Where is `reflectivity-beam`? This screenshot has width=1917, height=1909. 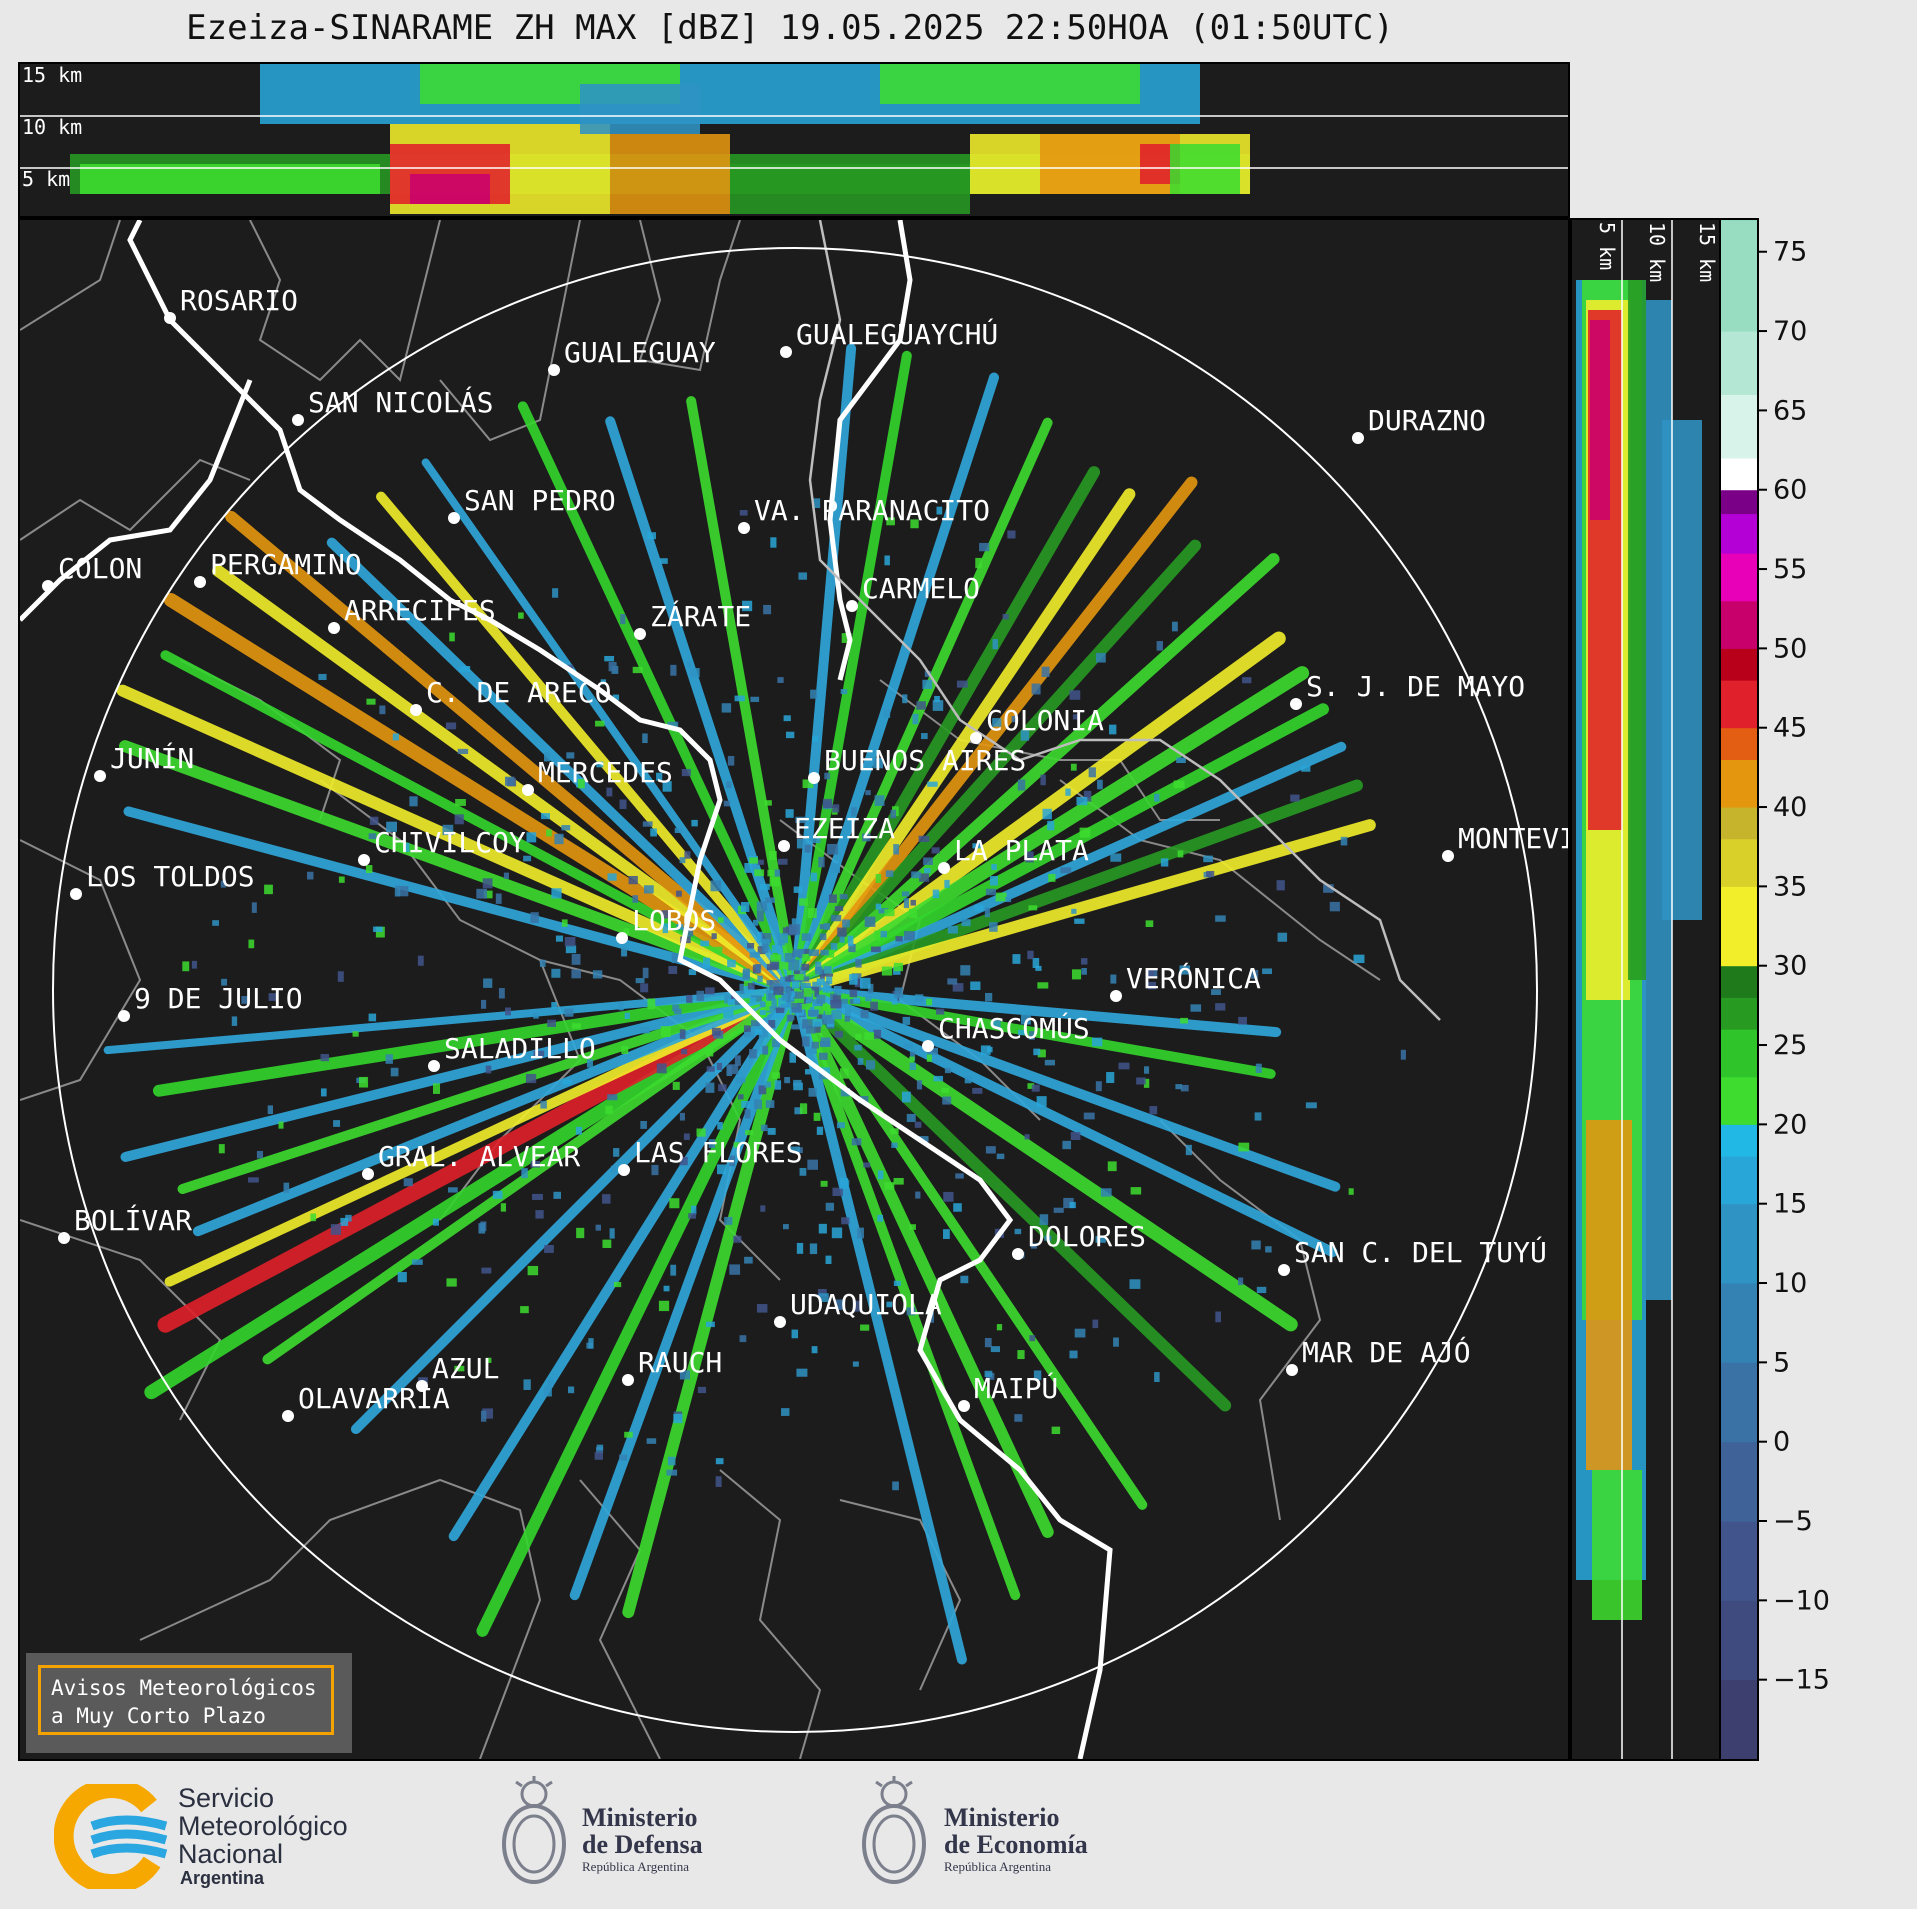
reflectivity-beam is located at coordinates (743, 695).